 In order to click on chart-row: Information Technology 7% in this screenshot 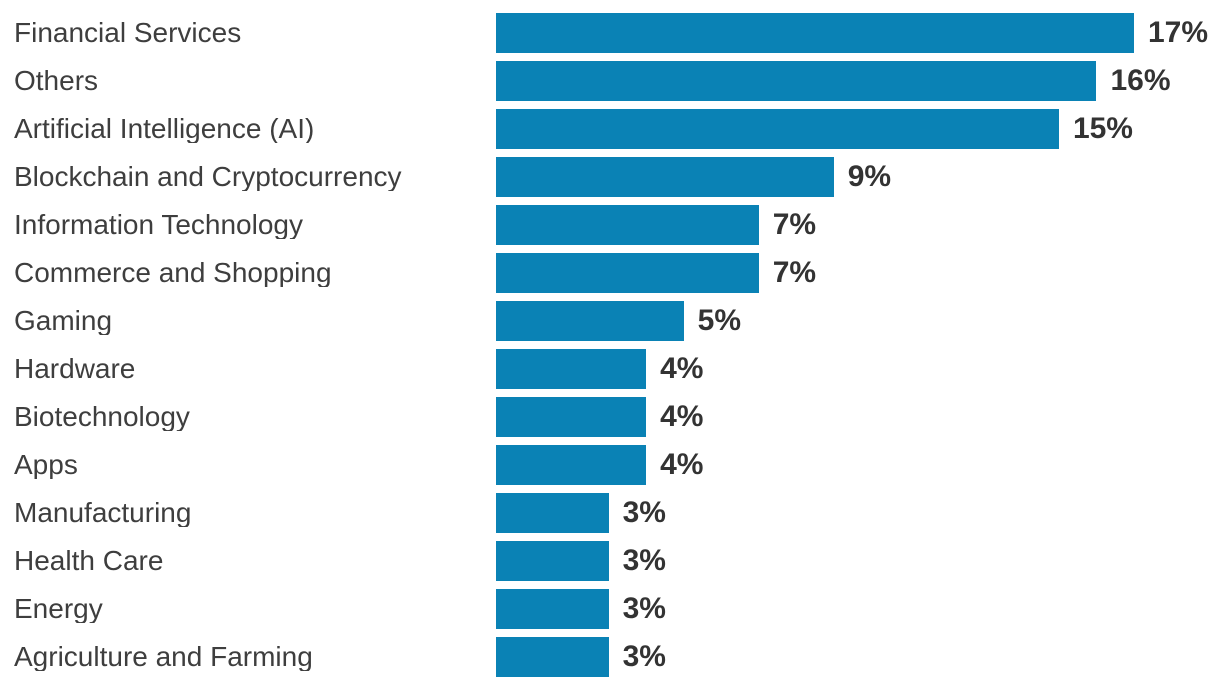, I will do `click(610, 225)`.